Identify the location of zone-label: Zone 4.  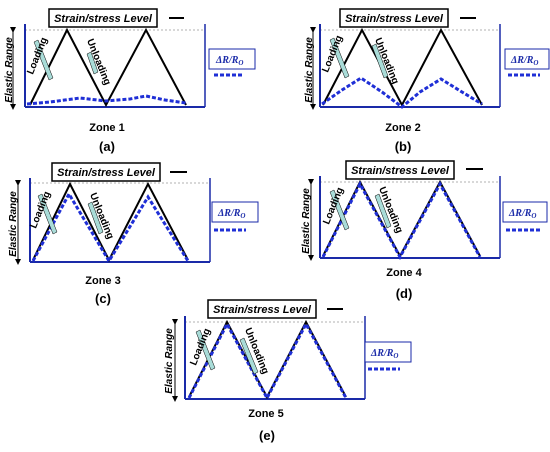
(404, 273).